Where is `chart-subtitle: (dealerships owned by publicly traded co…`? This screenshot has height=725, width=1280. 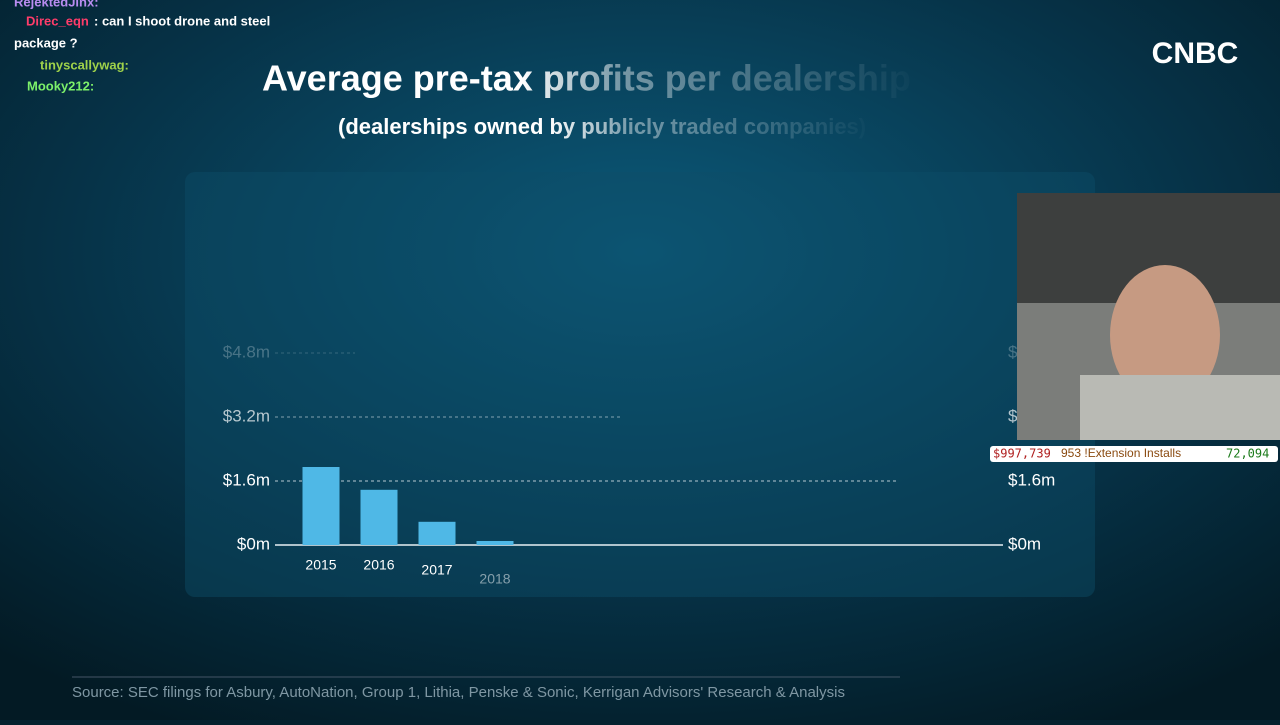 chart-subtitle: (dealerships owned by publicly traded co… is located at coordinates (602, 126).